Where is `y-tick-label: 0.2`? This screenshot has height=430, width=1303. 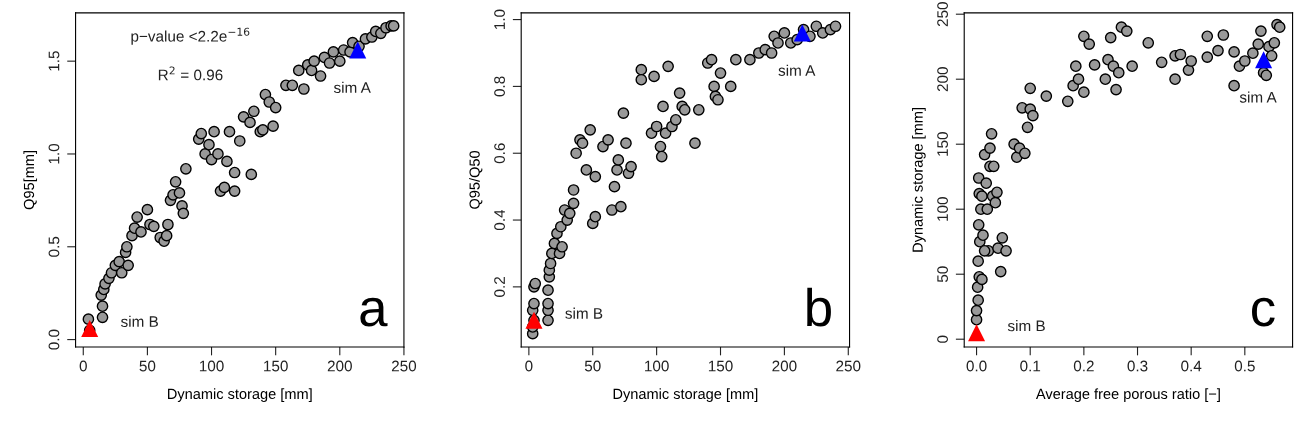
y-tick-label: 0.2 is located at coordinates (499, 287).